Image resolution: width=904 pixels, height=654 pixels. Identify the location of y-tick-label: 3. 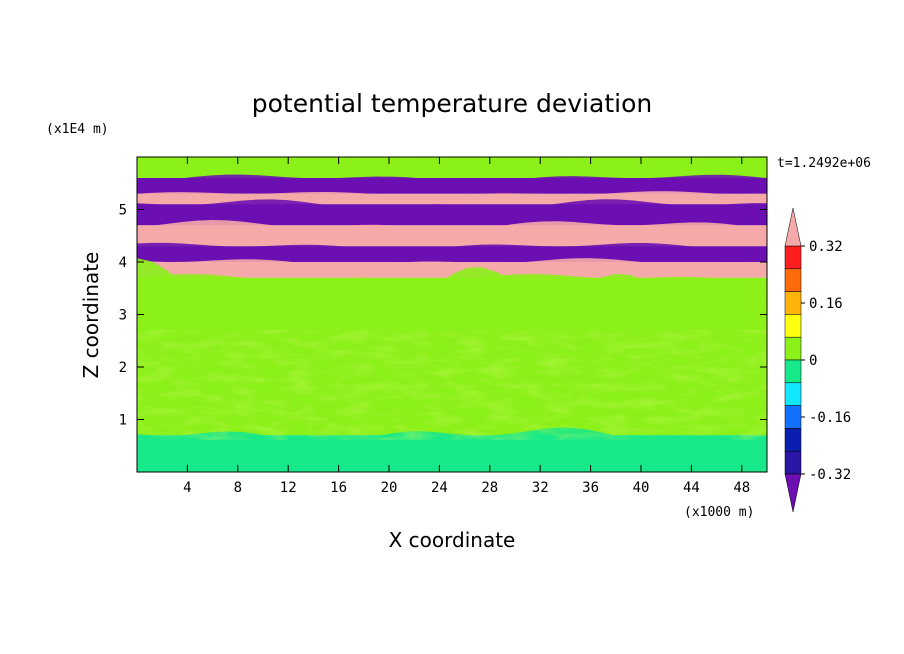
(123, 316).